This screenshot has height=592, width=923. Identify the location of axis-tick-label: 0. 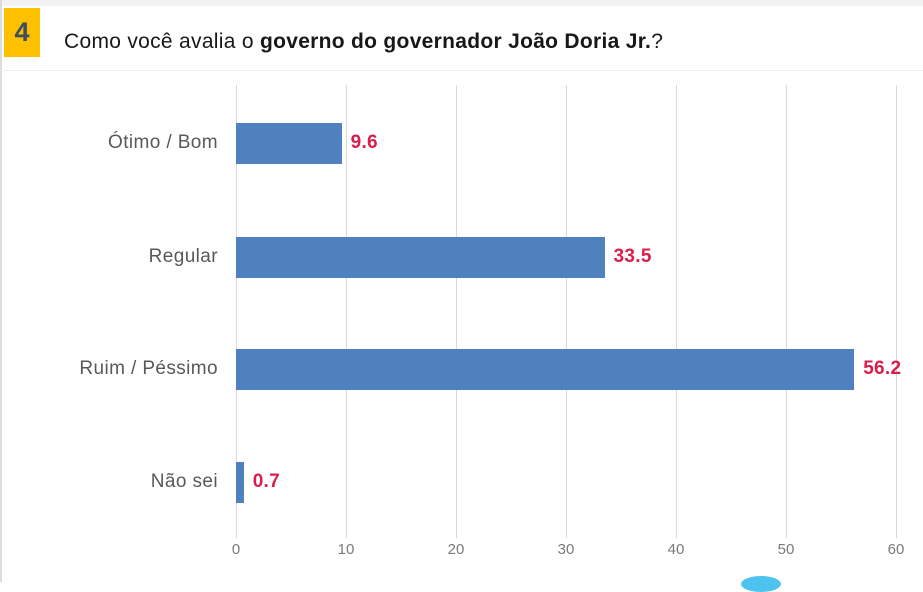
(236, 549).